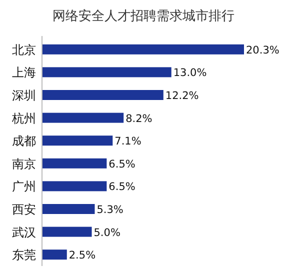 Image resolution: width=287 pixels, height=271 pixels. I want to click on y-tick-label: 南京, so click(24, 163).